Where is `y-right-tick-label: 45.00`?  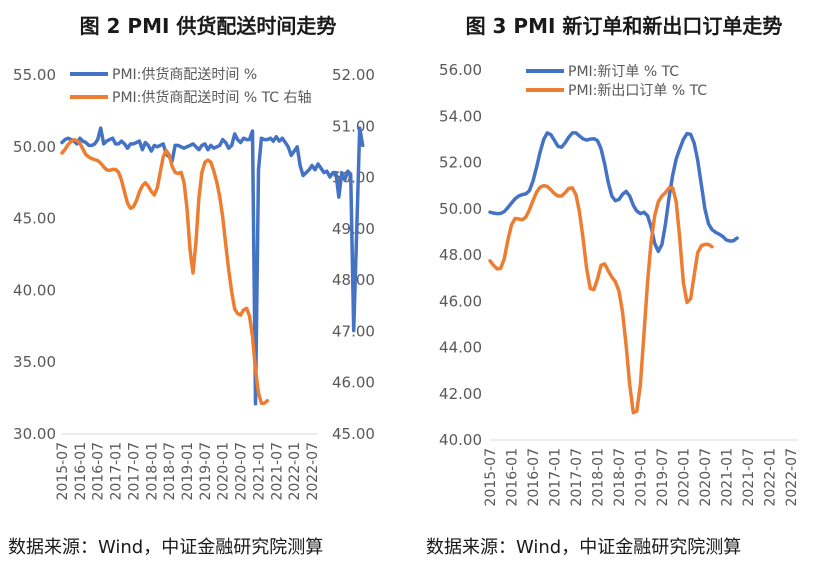 y-right-tick-label: 45.00 is located at coordinates (353, 434).